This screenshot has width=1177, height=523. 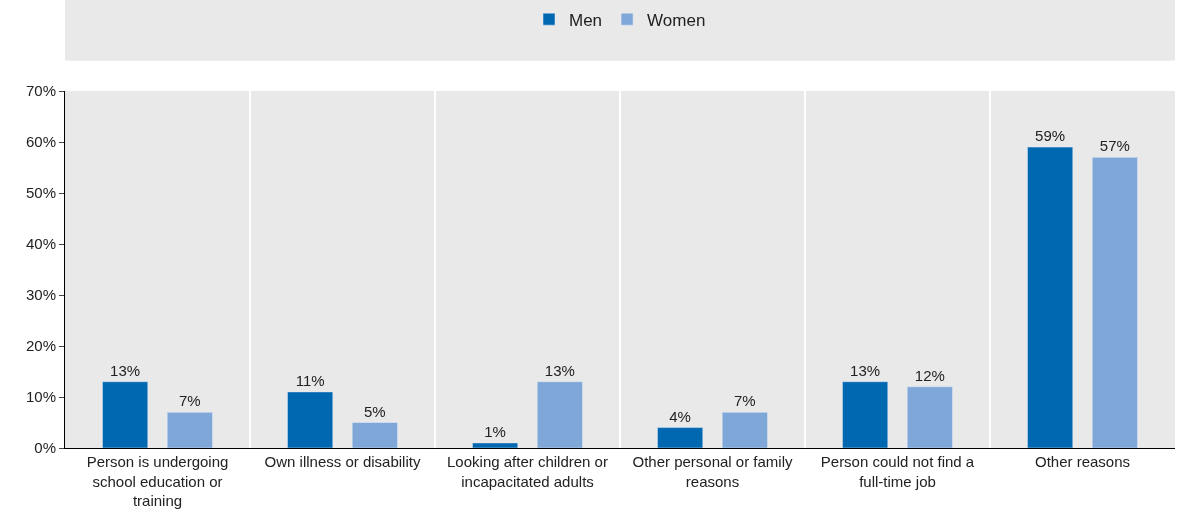 I want to click on y-tick-label: 10%, so click(x=40, y=397).